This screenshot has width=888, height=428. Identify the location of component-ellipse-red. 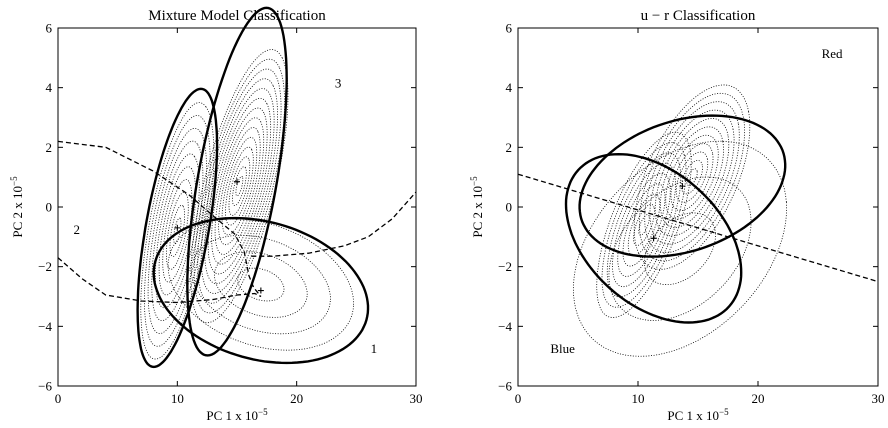
(682, 186).